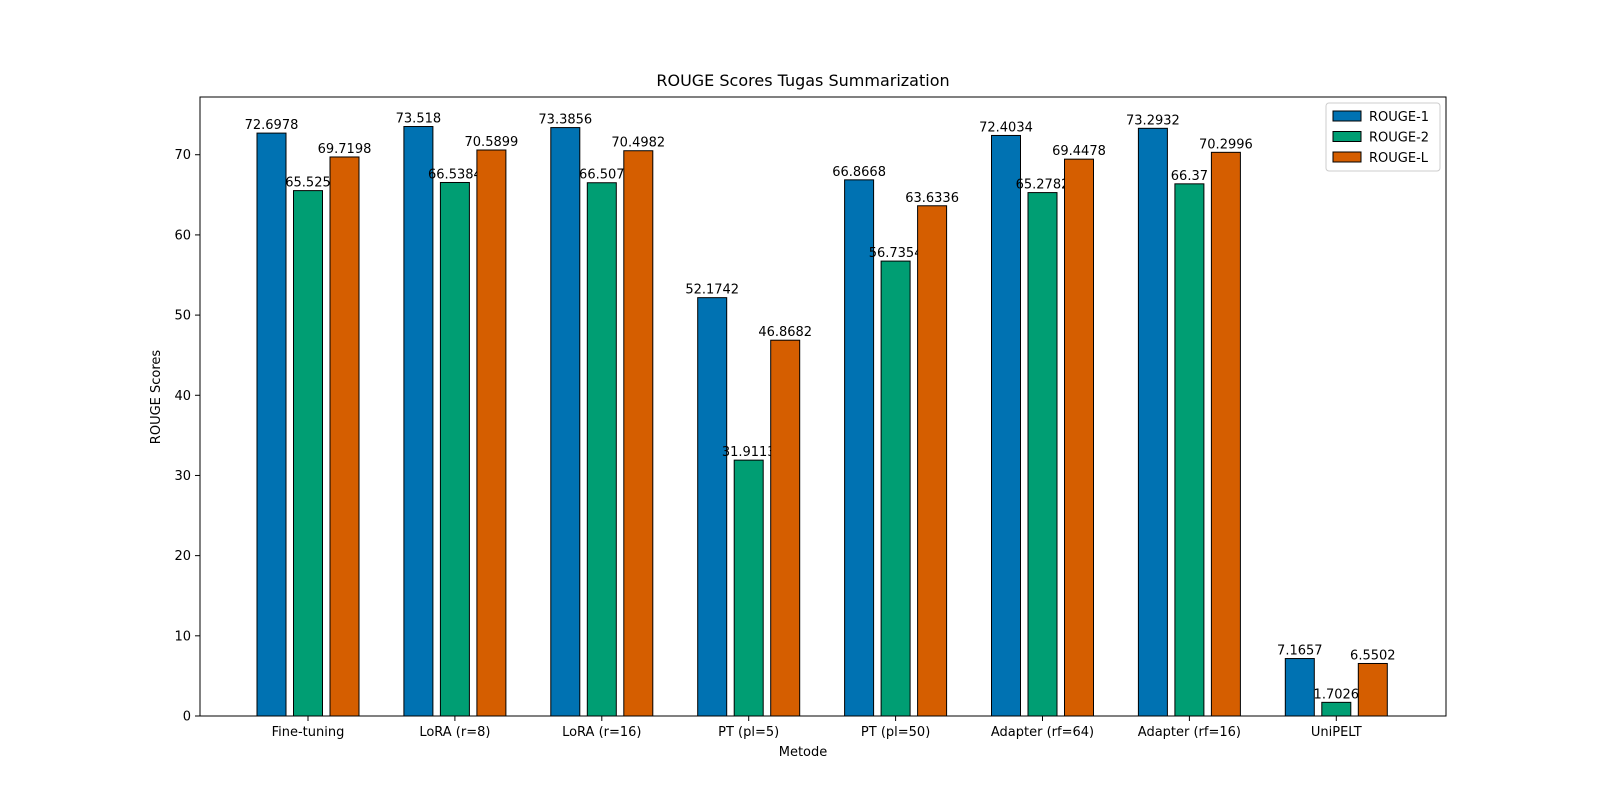 This screenshot has height=800, width=1600. What do you see at coordinates (748, 732) in the screenshot?
I see `x-tick-label: PT (pl=5)` at bounding box center [748, 732].